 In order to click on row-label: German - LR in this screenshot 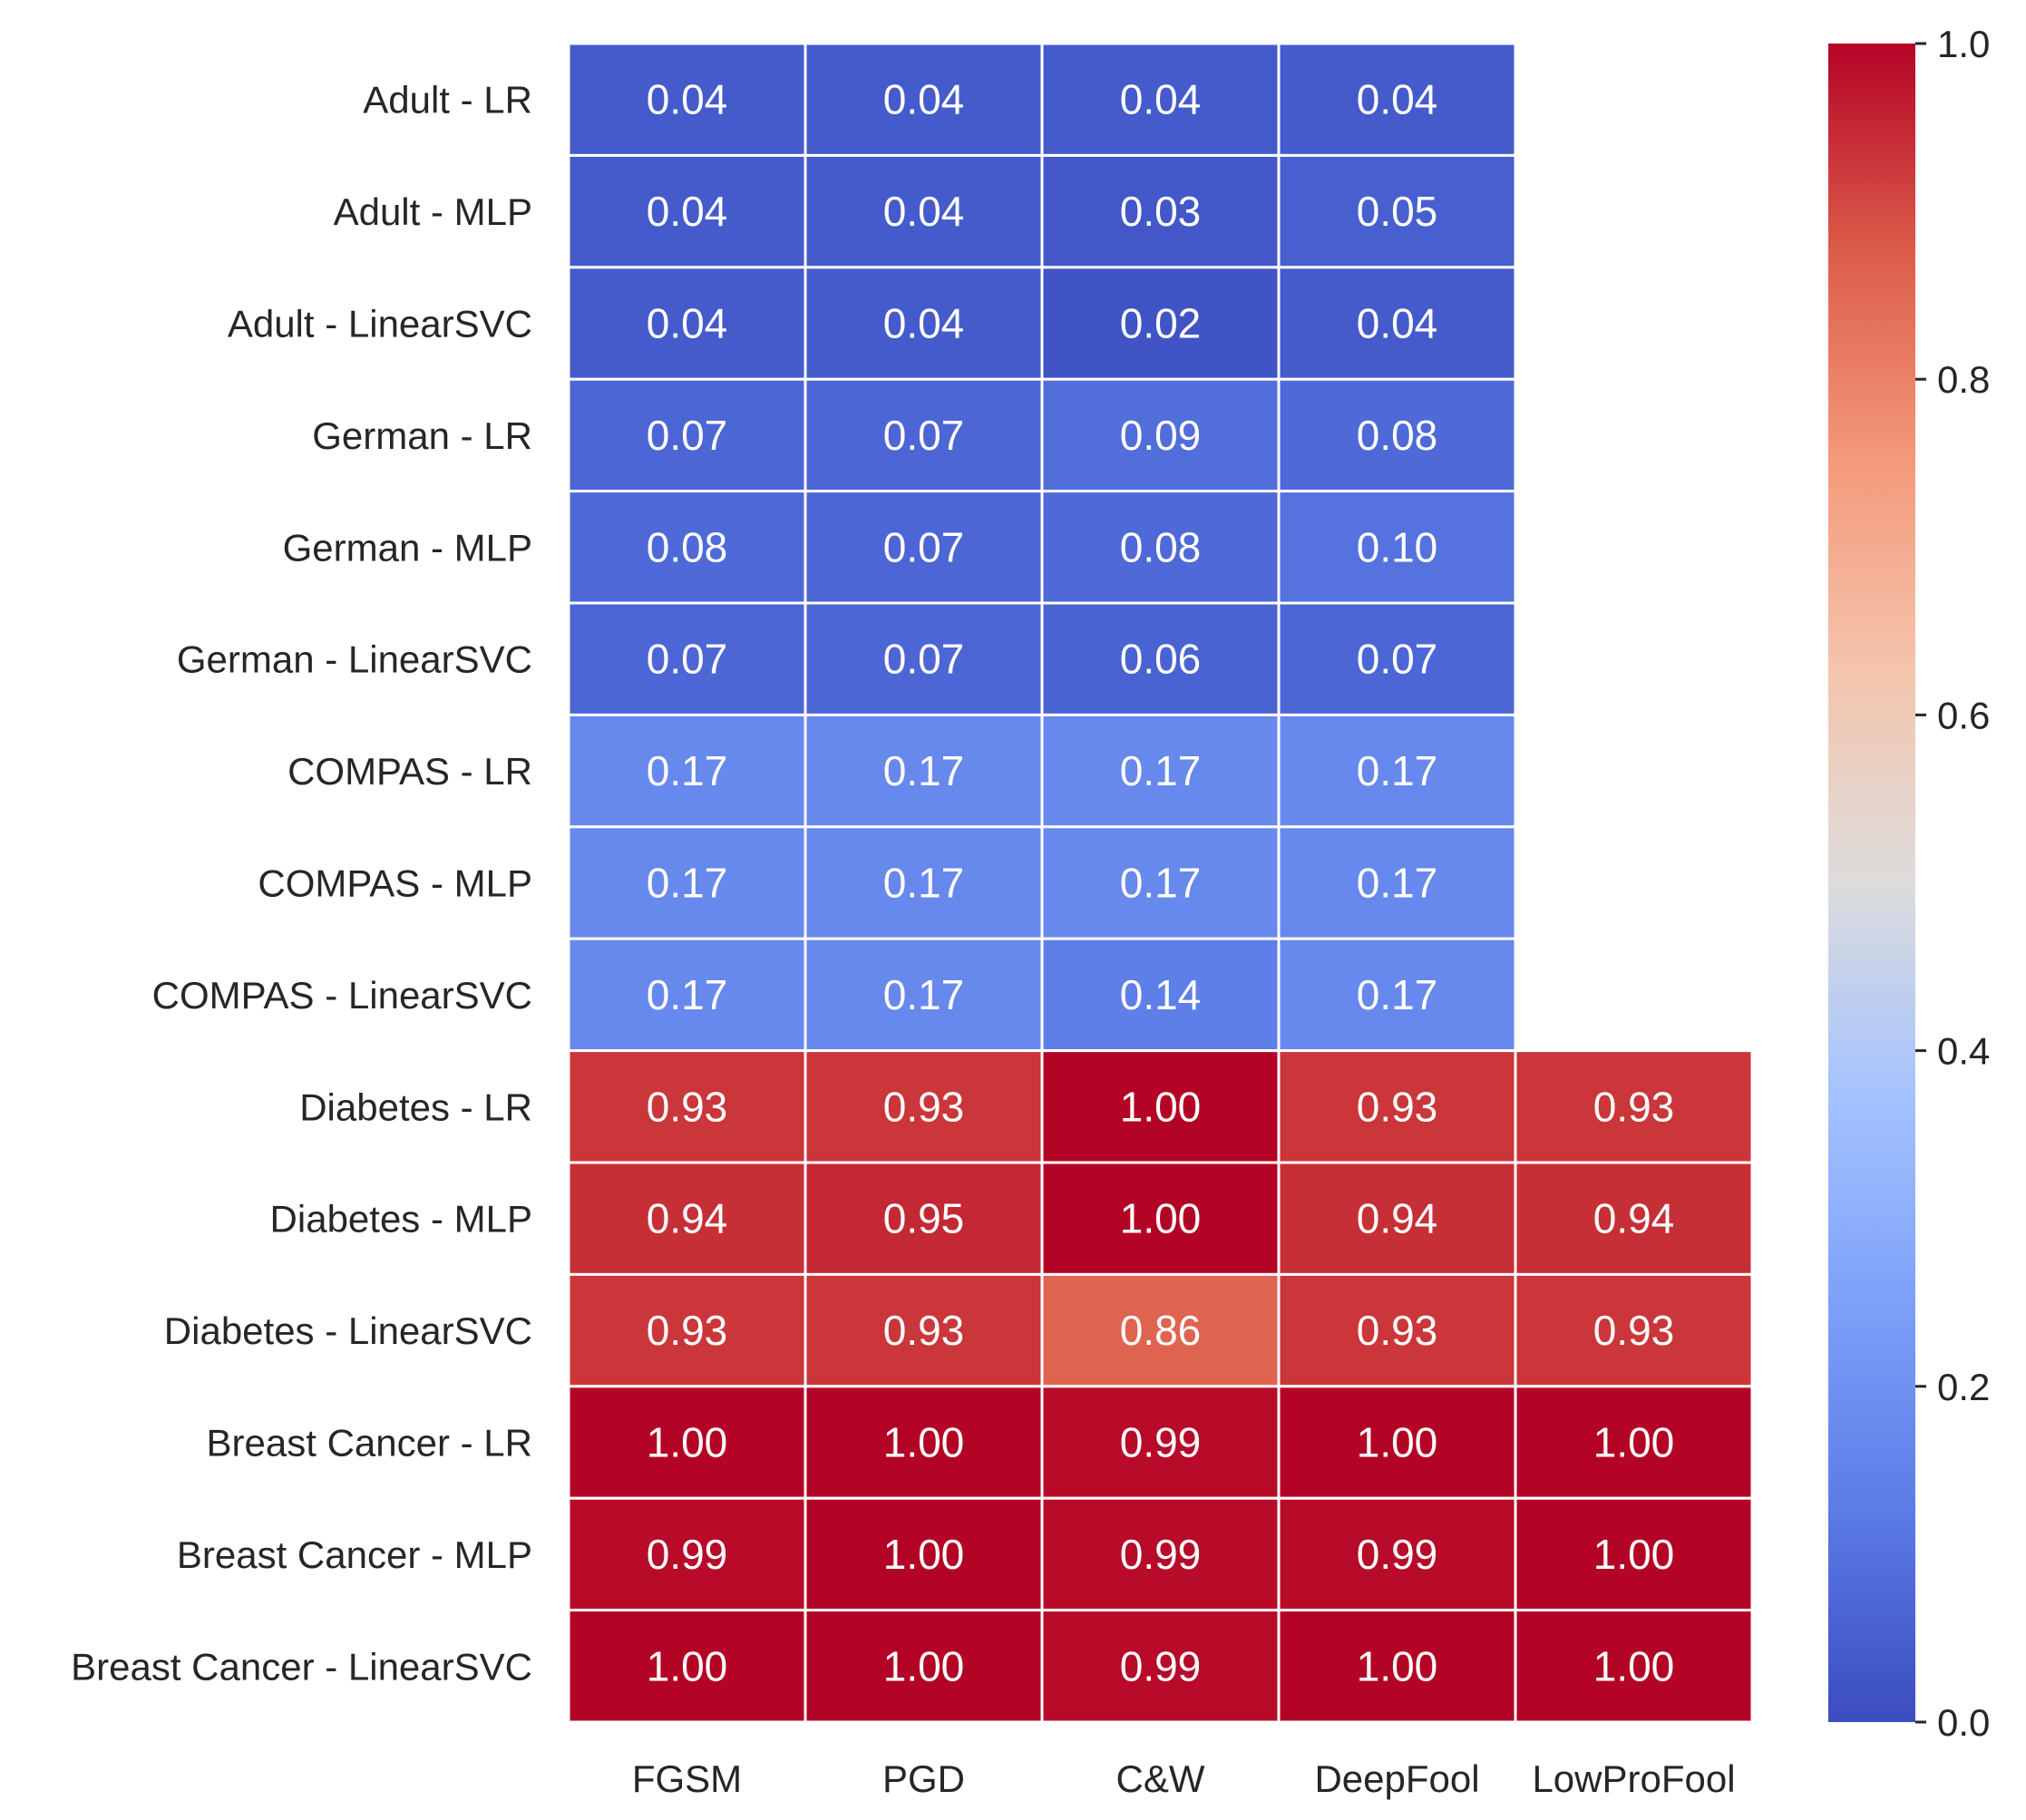, I will do `click(422, 436)`.